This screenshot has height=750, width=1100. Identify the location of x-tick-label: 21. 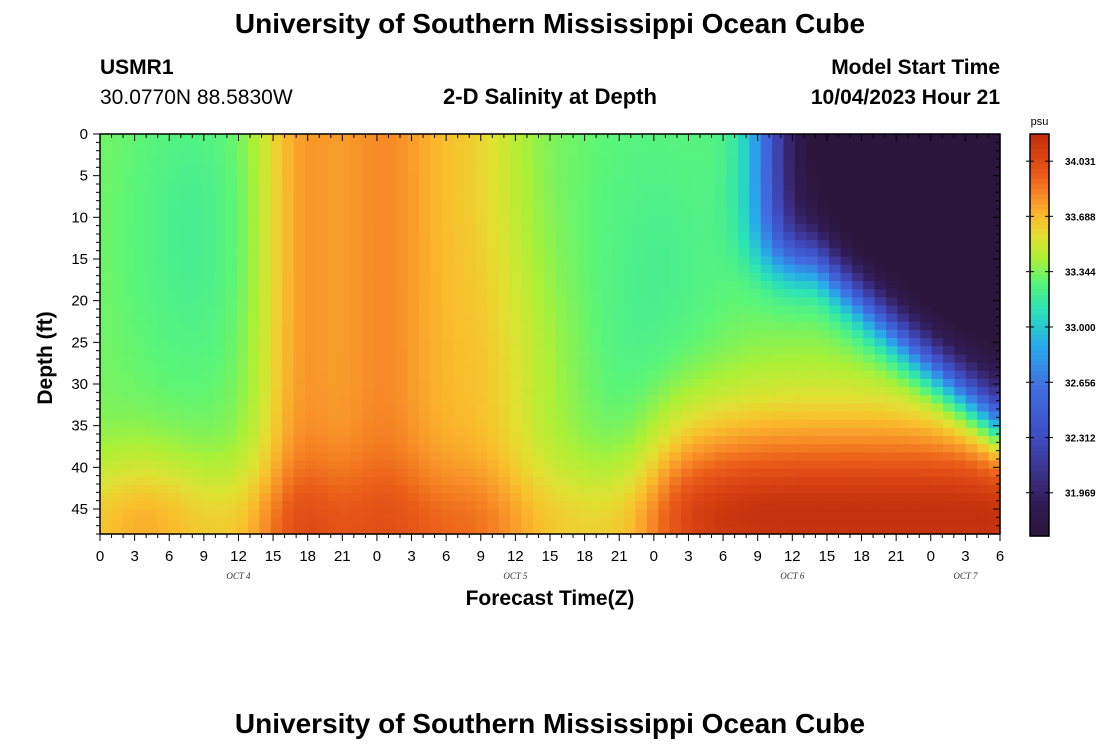
(896, 556).